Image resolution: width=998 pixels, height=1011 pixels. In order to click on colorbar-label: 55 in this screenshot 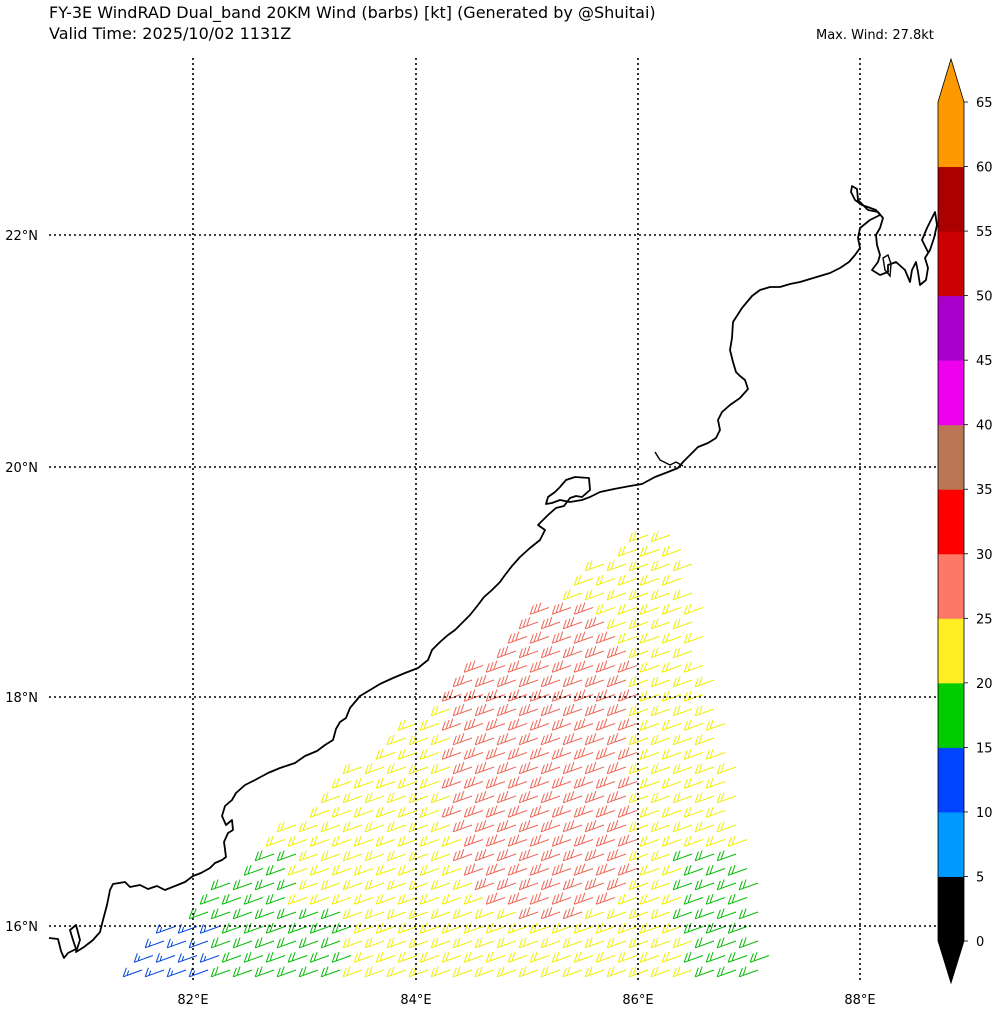, I will do `click(984, 232)`.